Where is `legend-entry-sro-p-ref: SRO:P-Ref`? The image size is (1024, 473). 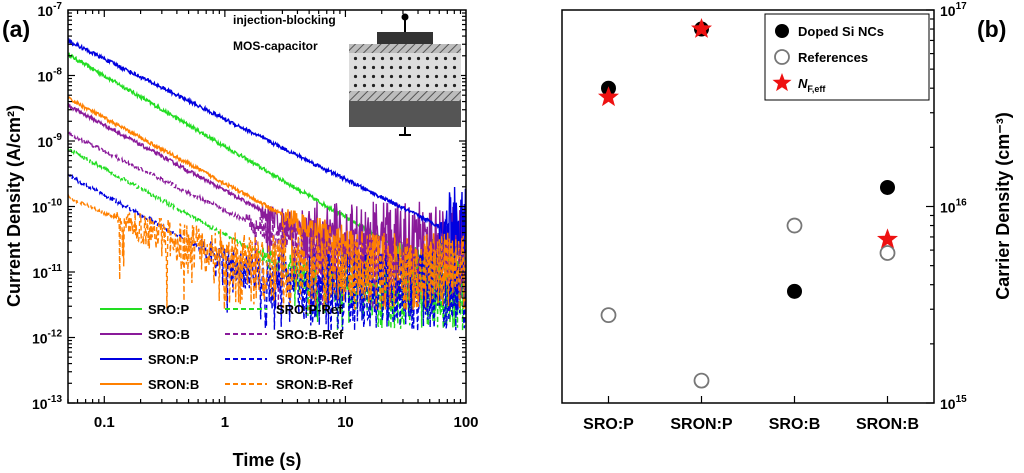
legend-entry-sro-p-ref: SRO:P-Ref is located at coordinates (284, 309).